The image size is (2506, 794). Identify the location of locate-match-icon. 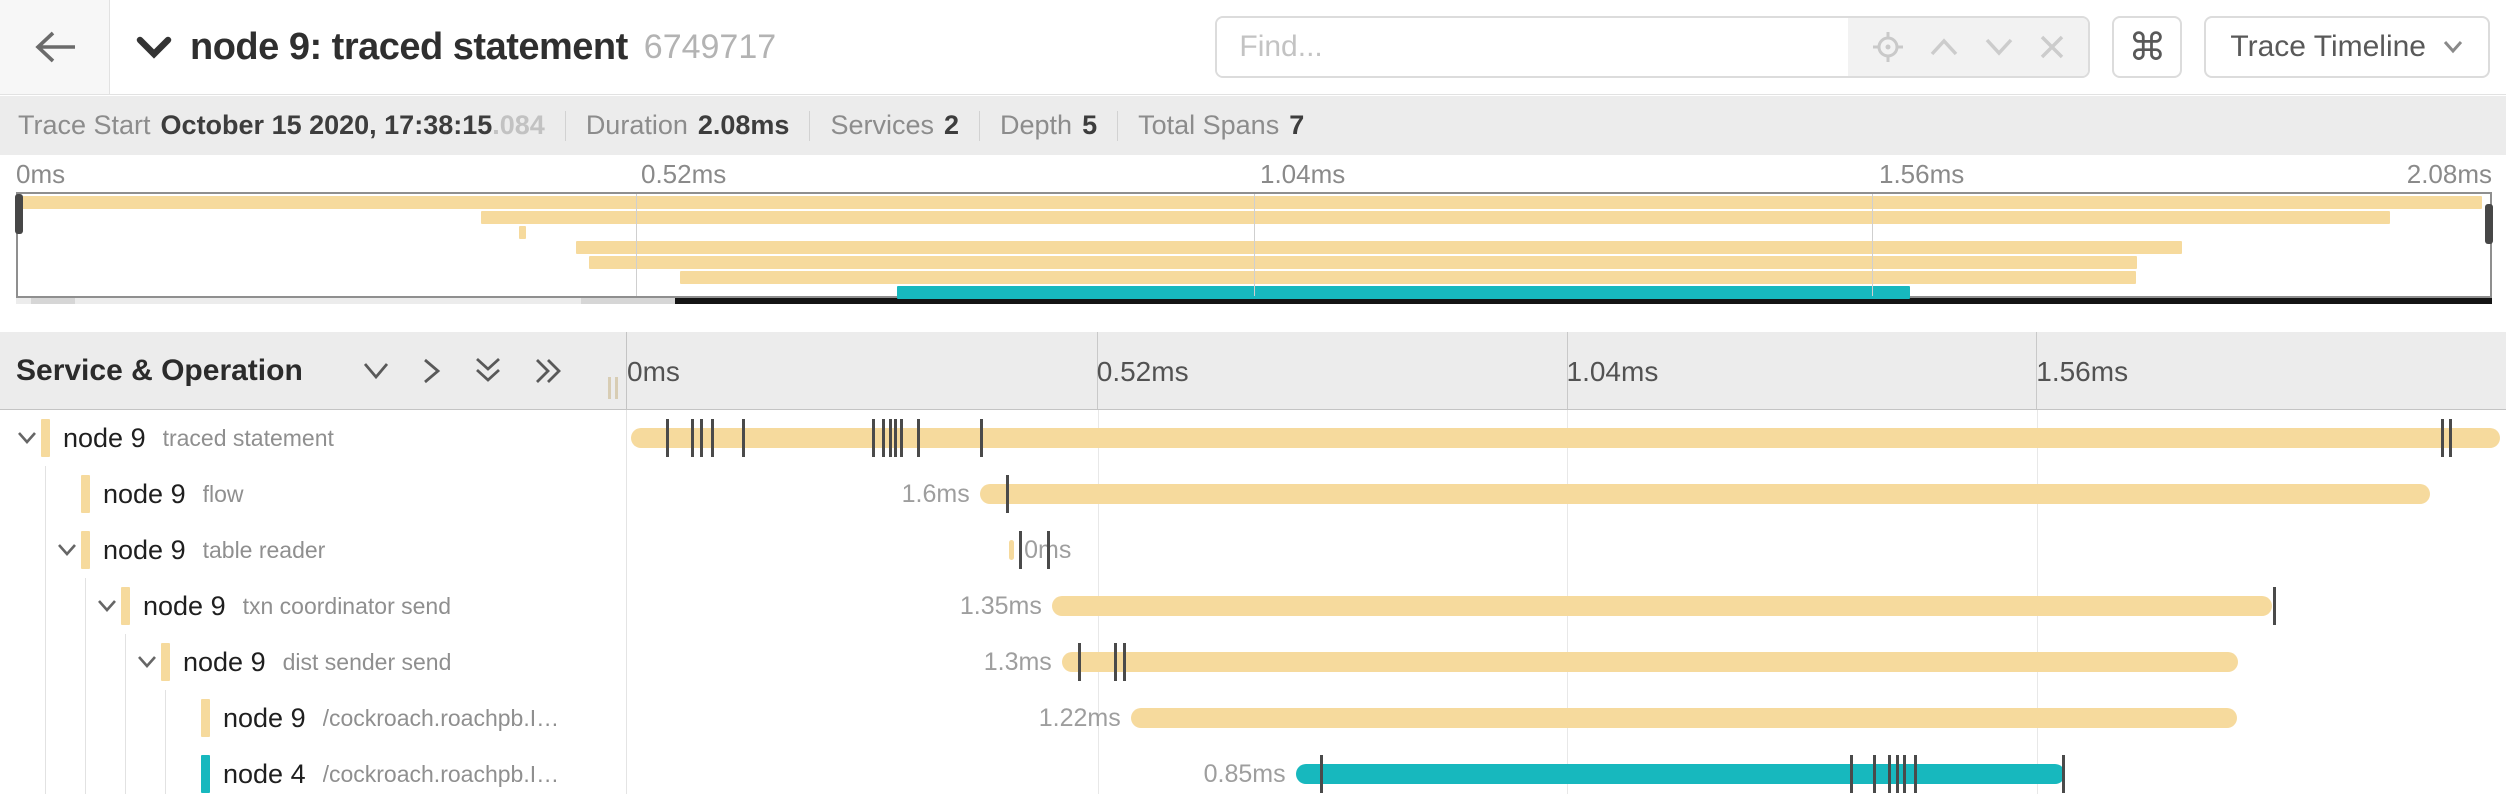
(1888, 47).